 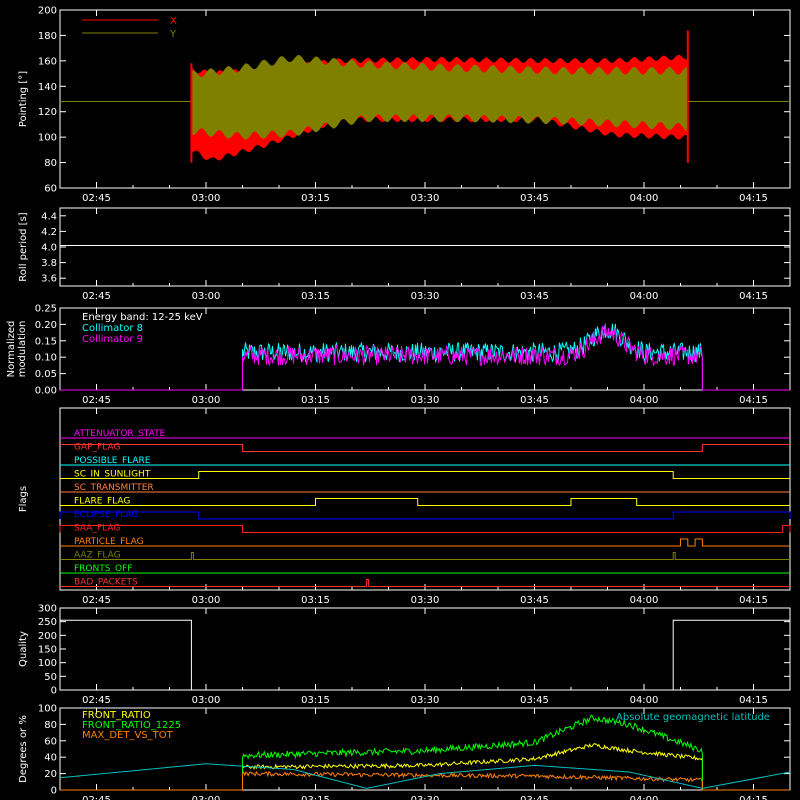 What do you see at coordinates (425, 448) in the screenshot?
I see `flag-trace-gap-flag` at bounding box center [425, 448].